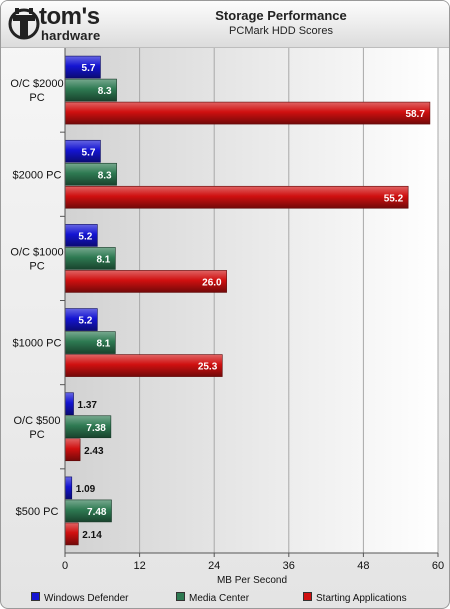 This screenshot has width=450, height=609. I want to click on legend-item-starting-applications: Starting Applications, so click(355, 598).